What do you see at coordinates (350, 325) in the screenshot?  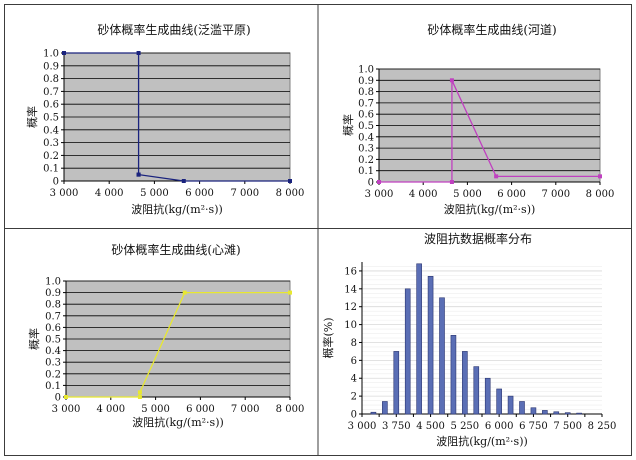 I see `y-tick-label: 10` at bounding box center [350, 325].